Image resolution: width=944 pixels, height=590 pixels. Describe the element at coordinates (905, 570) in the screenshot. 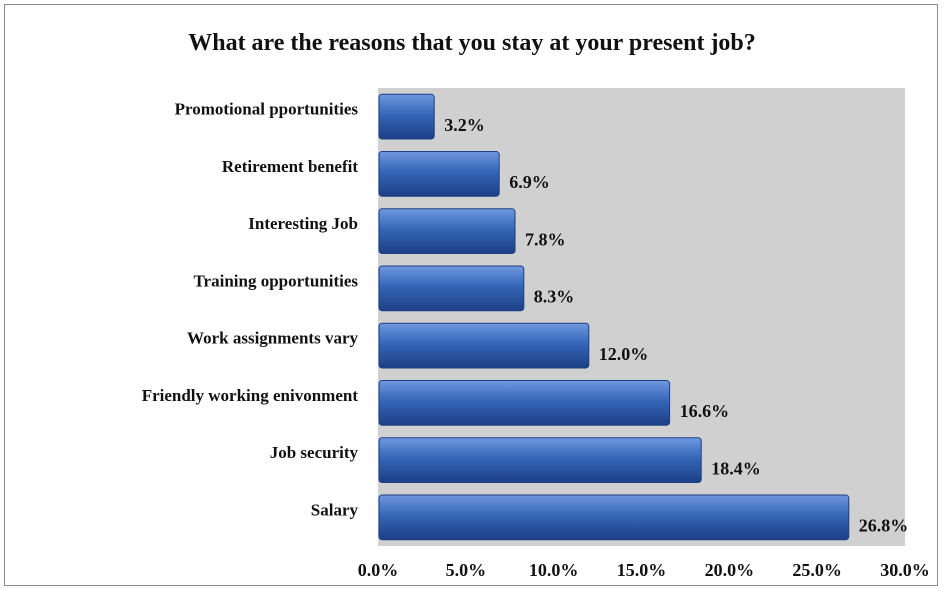

I see `x-tick-label: 30.0%` at that location.